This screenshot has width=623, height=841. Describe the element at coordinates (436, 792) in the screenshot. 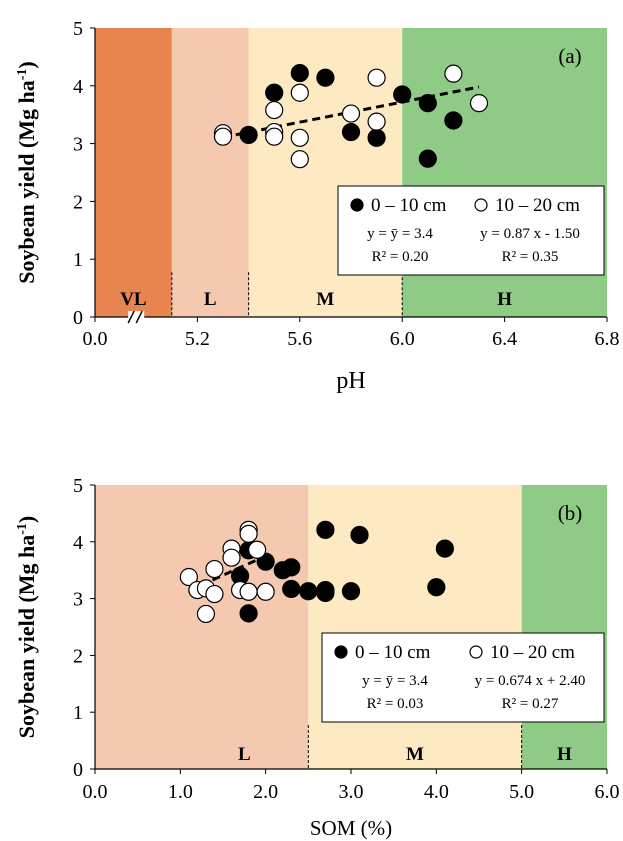

I see `x-tick-label: 4.0` at that location.